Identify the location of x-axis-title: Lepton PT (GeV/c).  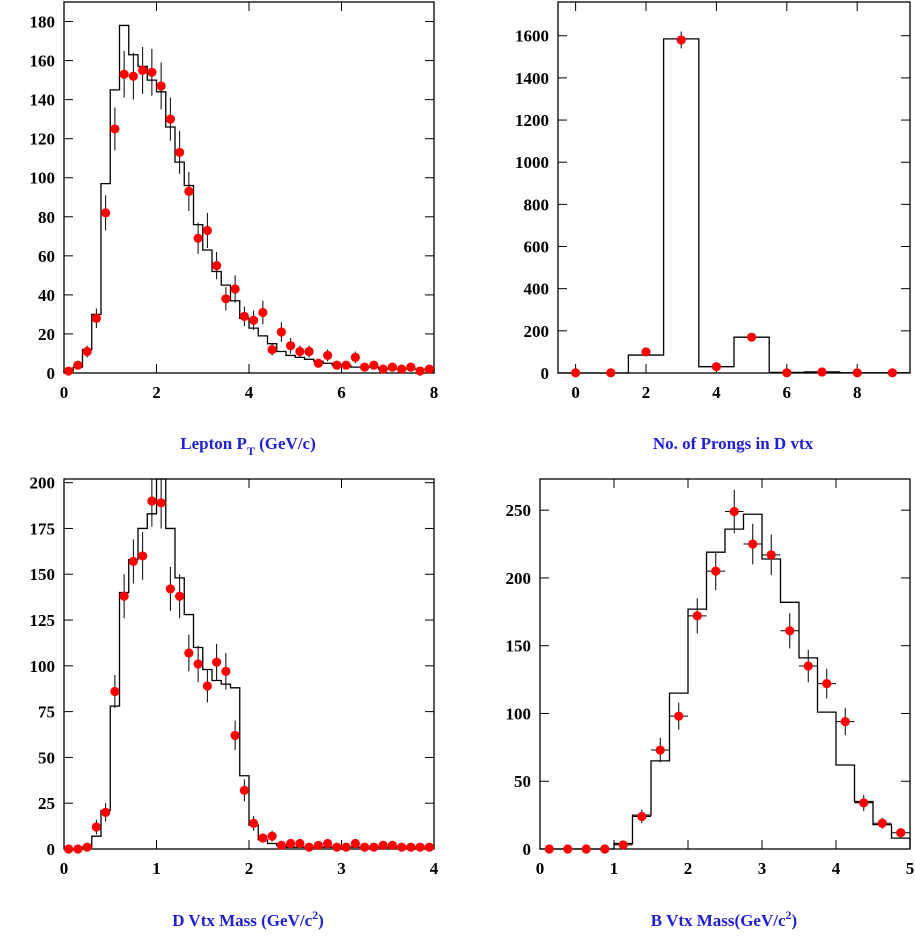
(248, 446).